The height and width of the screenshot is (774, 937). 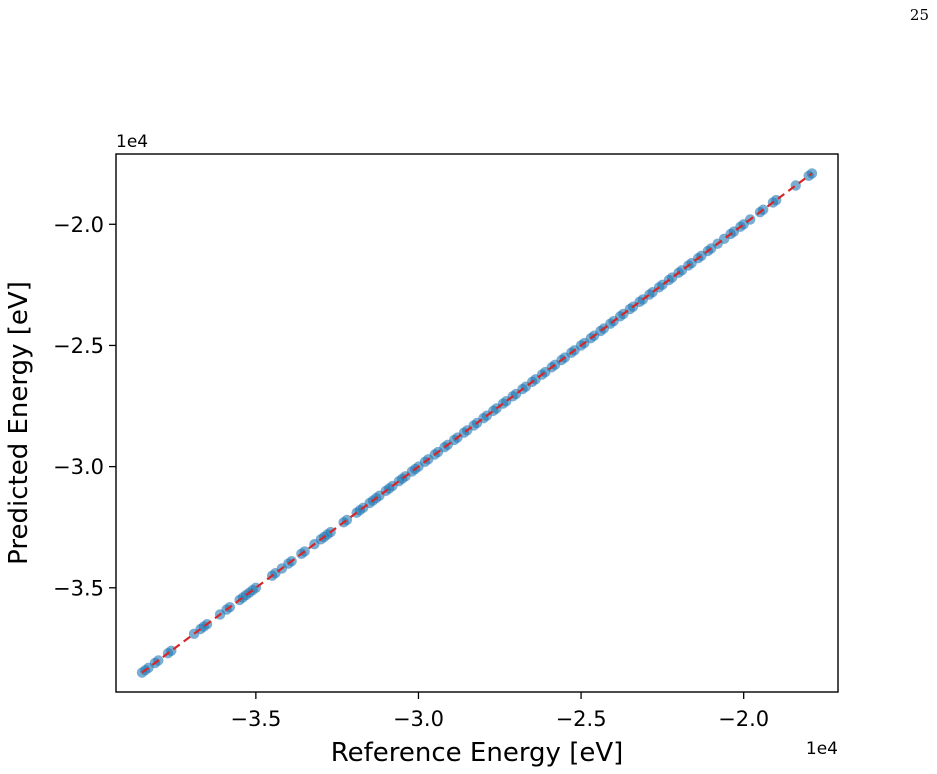 I want to click on x-axis-ticks: −3.5 −3.0 −2.5 −2.0, so click(x=499, y=711).